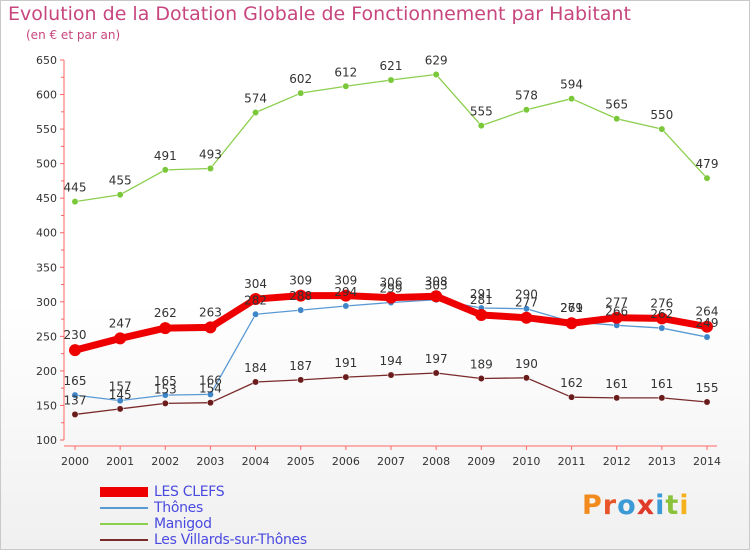 The height and width of the screenshot is (550, 750). I want to click on data-label-th-nes: 288, so click(300, 296).